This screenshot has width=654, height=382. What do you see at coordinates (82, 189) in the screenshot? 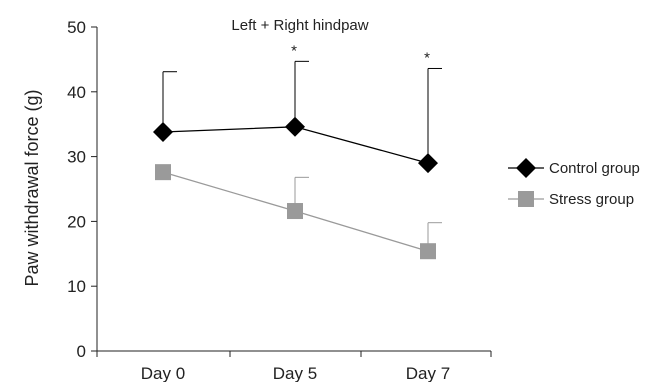
I see `y-axis-ticks: 0 10 20 30 40 50` at bounding box center [82, 189].